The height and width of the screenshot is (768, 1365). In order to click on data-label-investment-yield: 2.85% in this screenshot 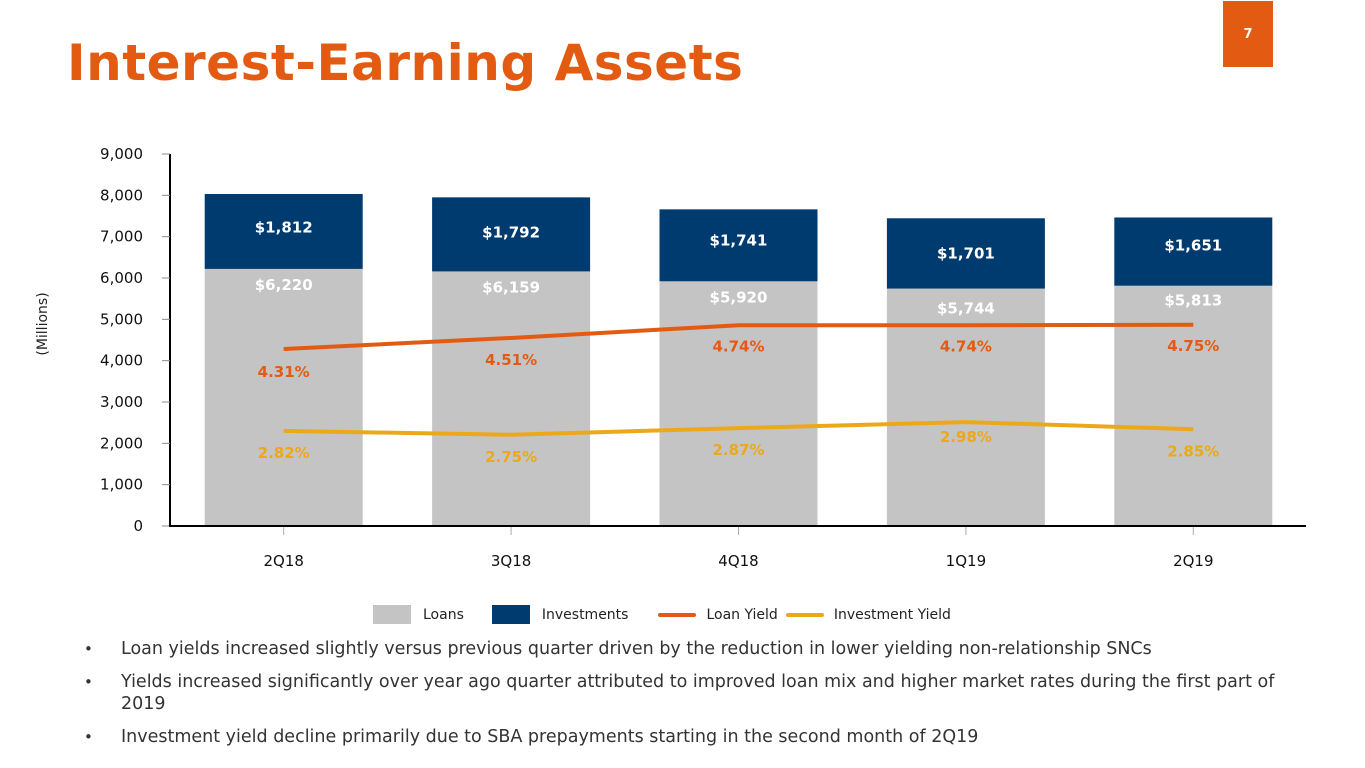, I will do `click(1193, 451)`.